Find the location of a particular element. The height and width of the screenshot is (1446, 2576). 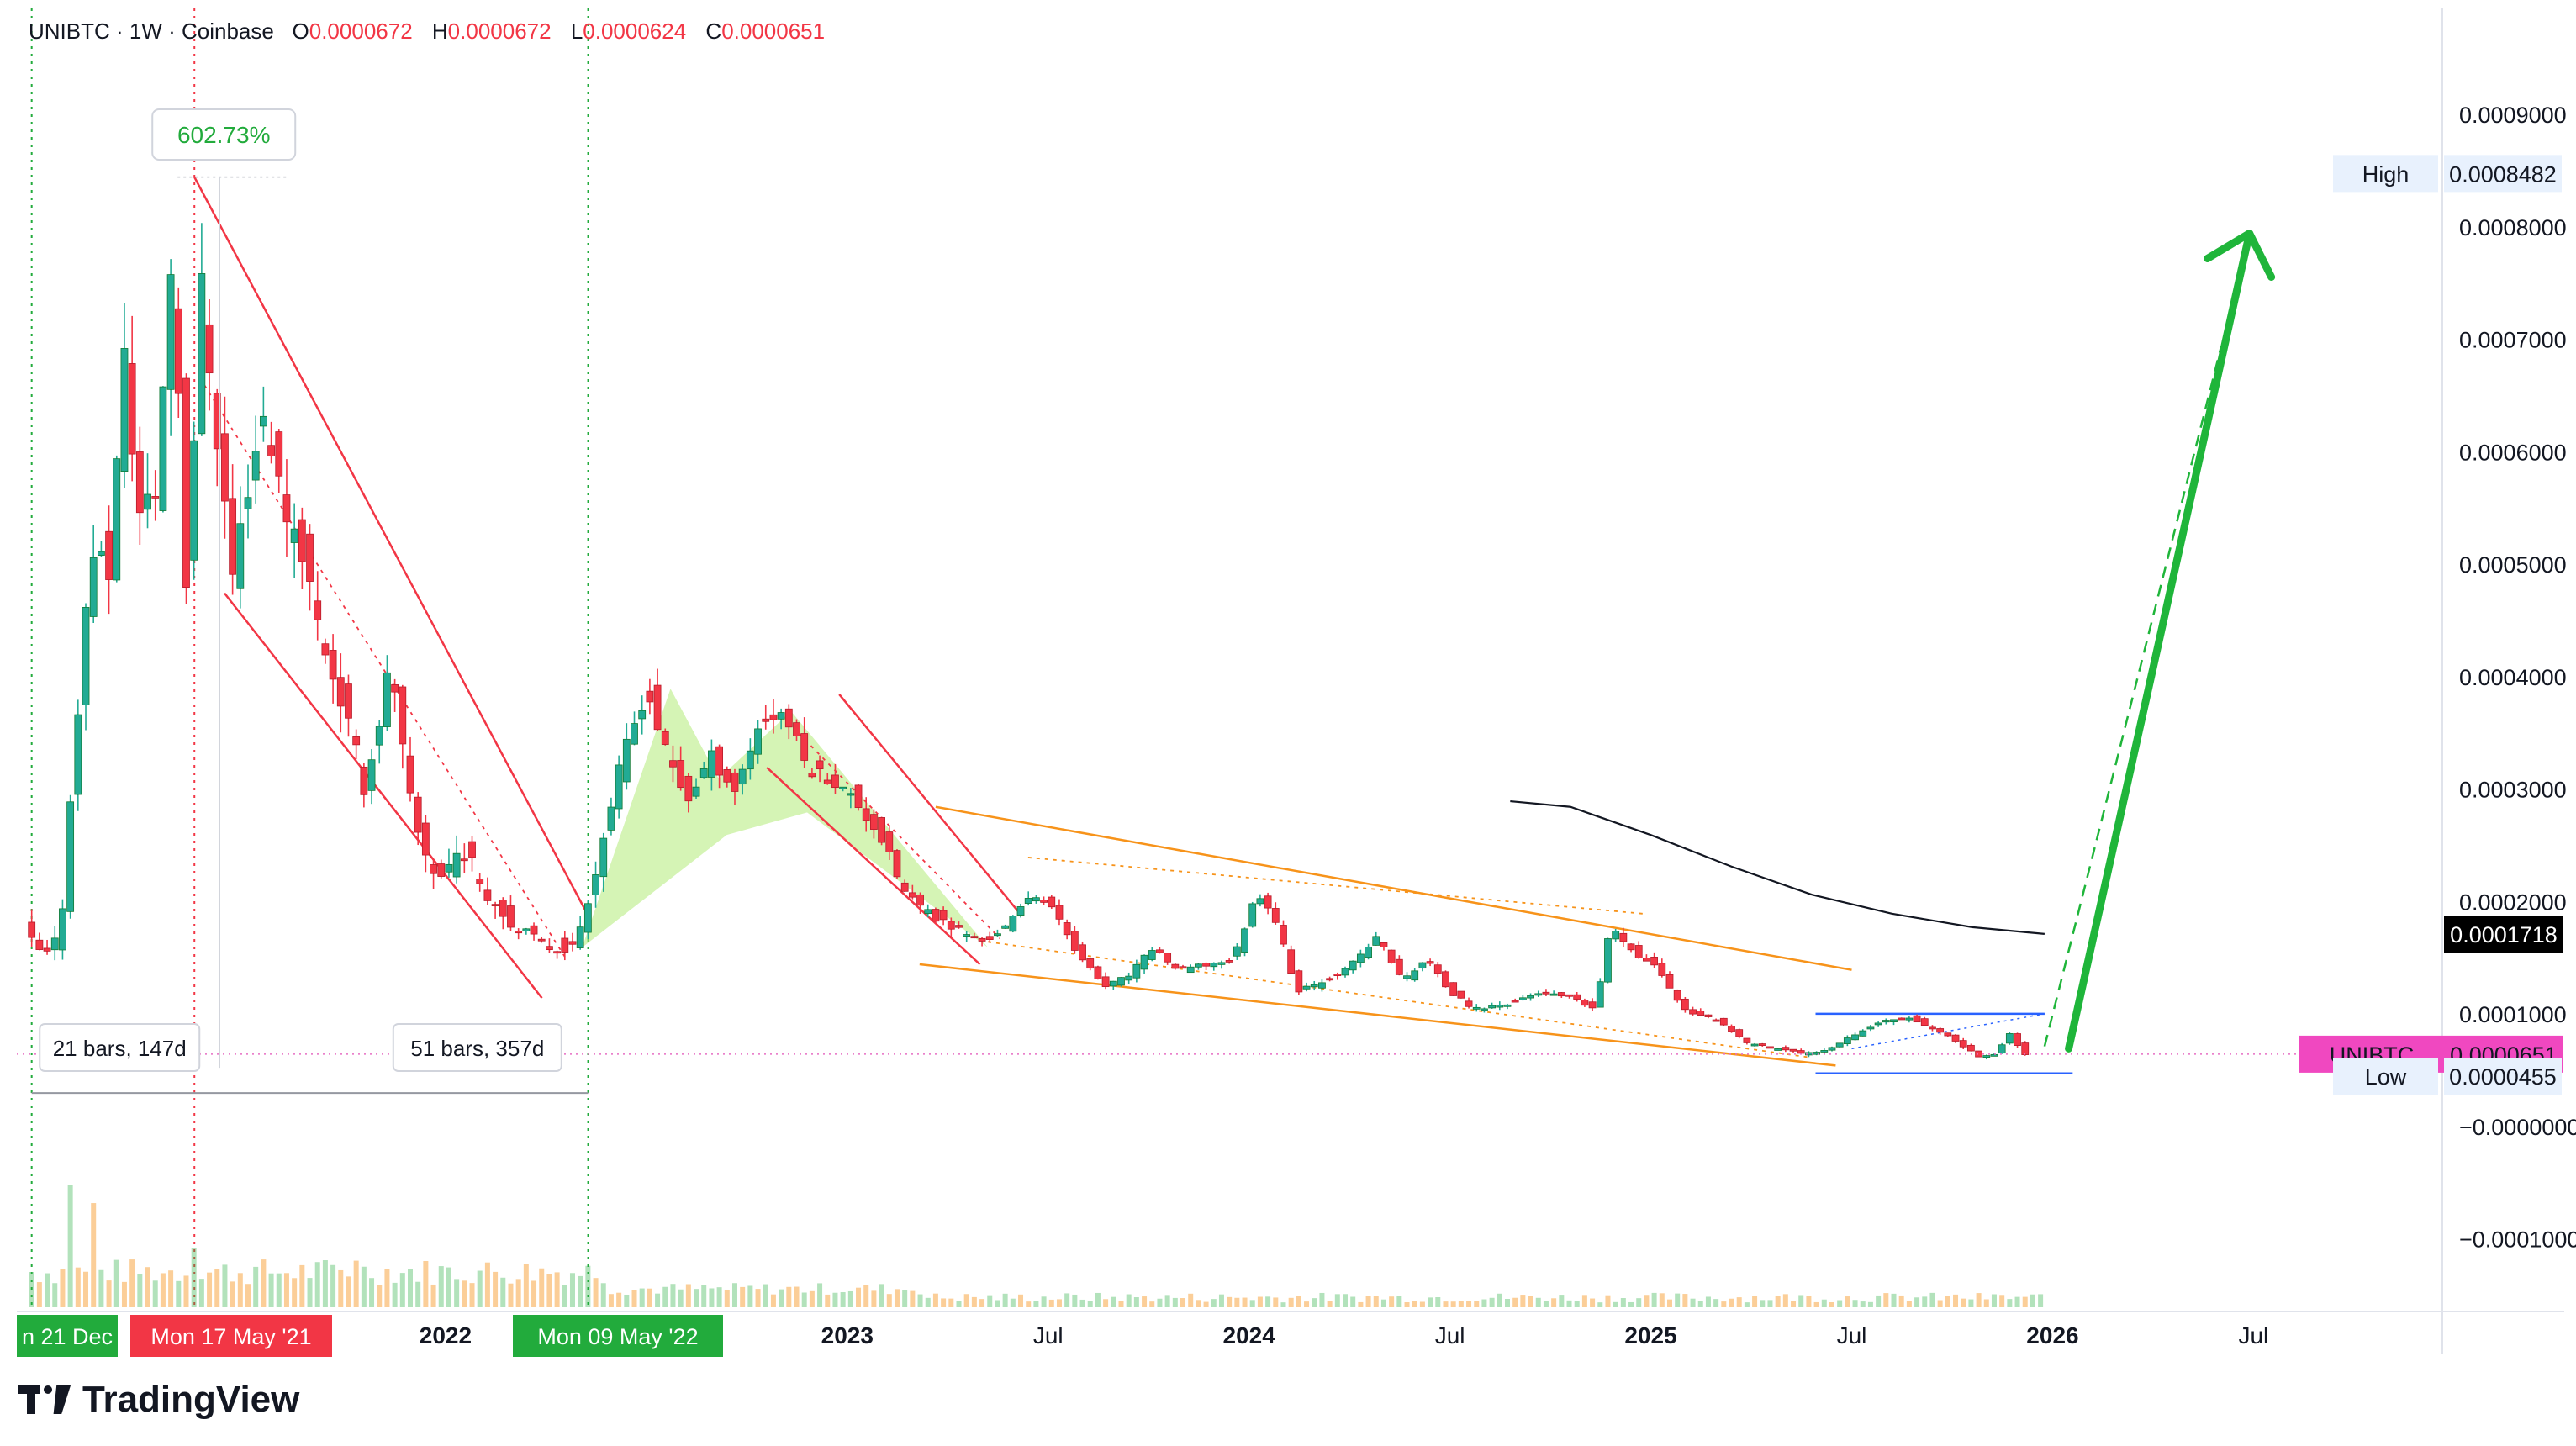

ma-value-tag-text: 0.0001718 is located at coordinates (2504, 934).